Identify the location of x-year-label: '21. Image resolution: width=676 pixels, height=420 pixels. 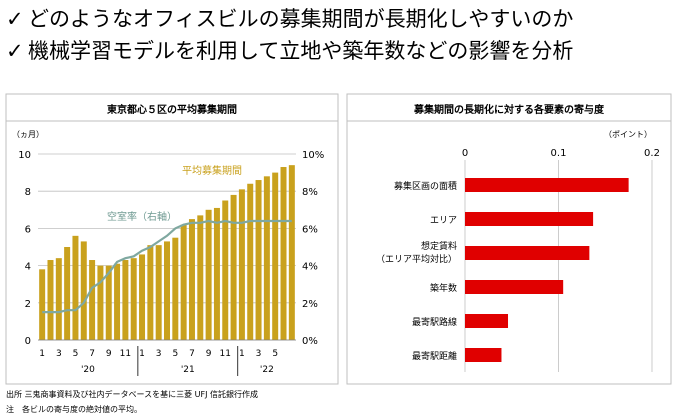
(188, 370).